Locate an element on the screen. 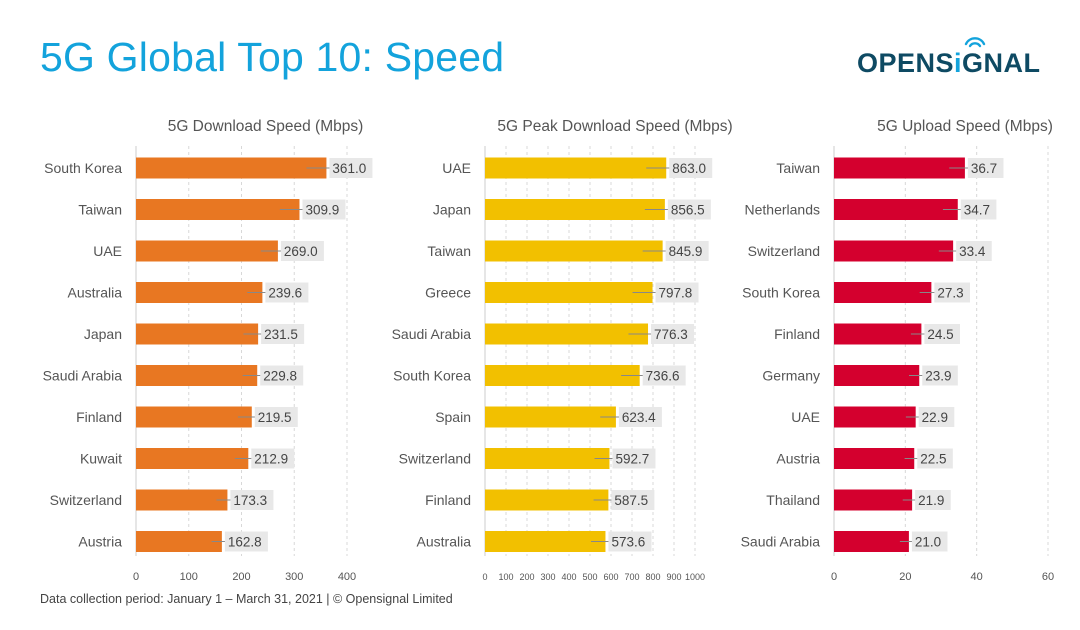 Image resolution: width=1080 pixels, height=630 pixels. chart-1-value-label: 229.8 is located at coordinates (280, 376).